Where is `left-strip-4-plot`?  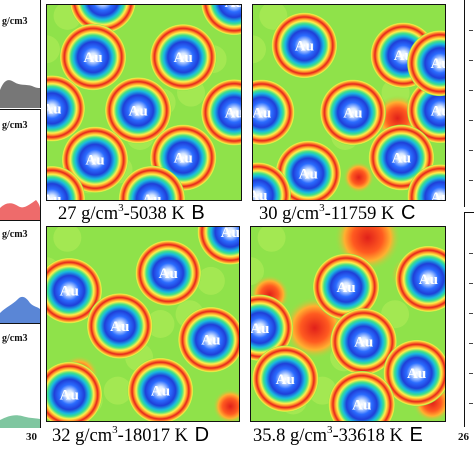 left-strip-4-plot is located at coordinates (20, 421).